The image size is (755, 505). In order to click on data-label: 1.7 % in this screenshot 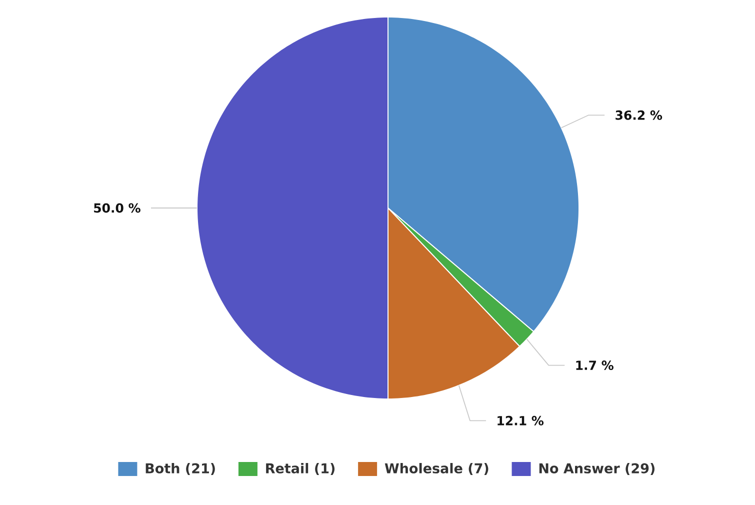, I will do `click(595, 365)`.